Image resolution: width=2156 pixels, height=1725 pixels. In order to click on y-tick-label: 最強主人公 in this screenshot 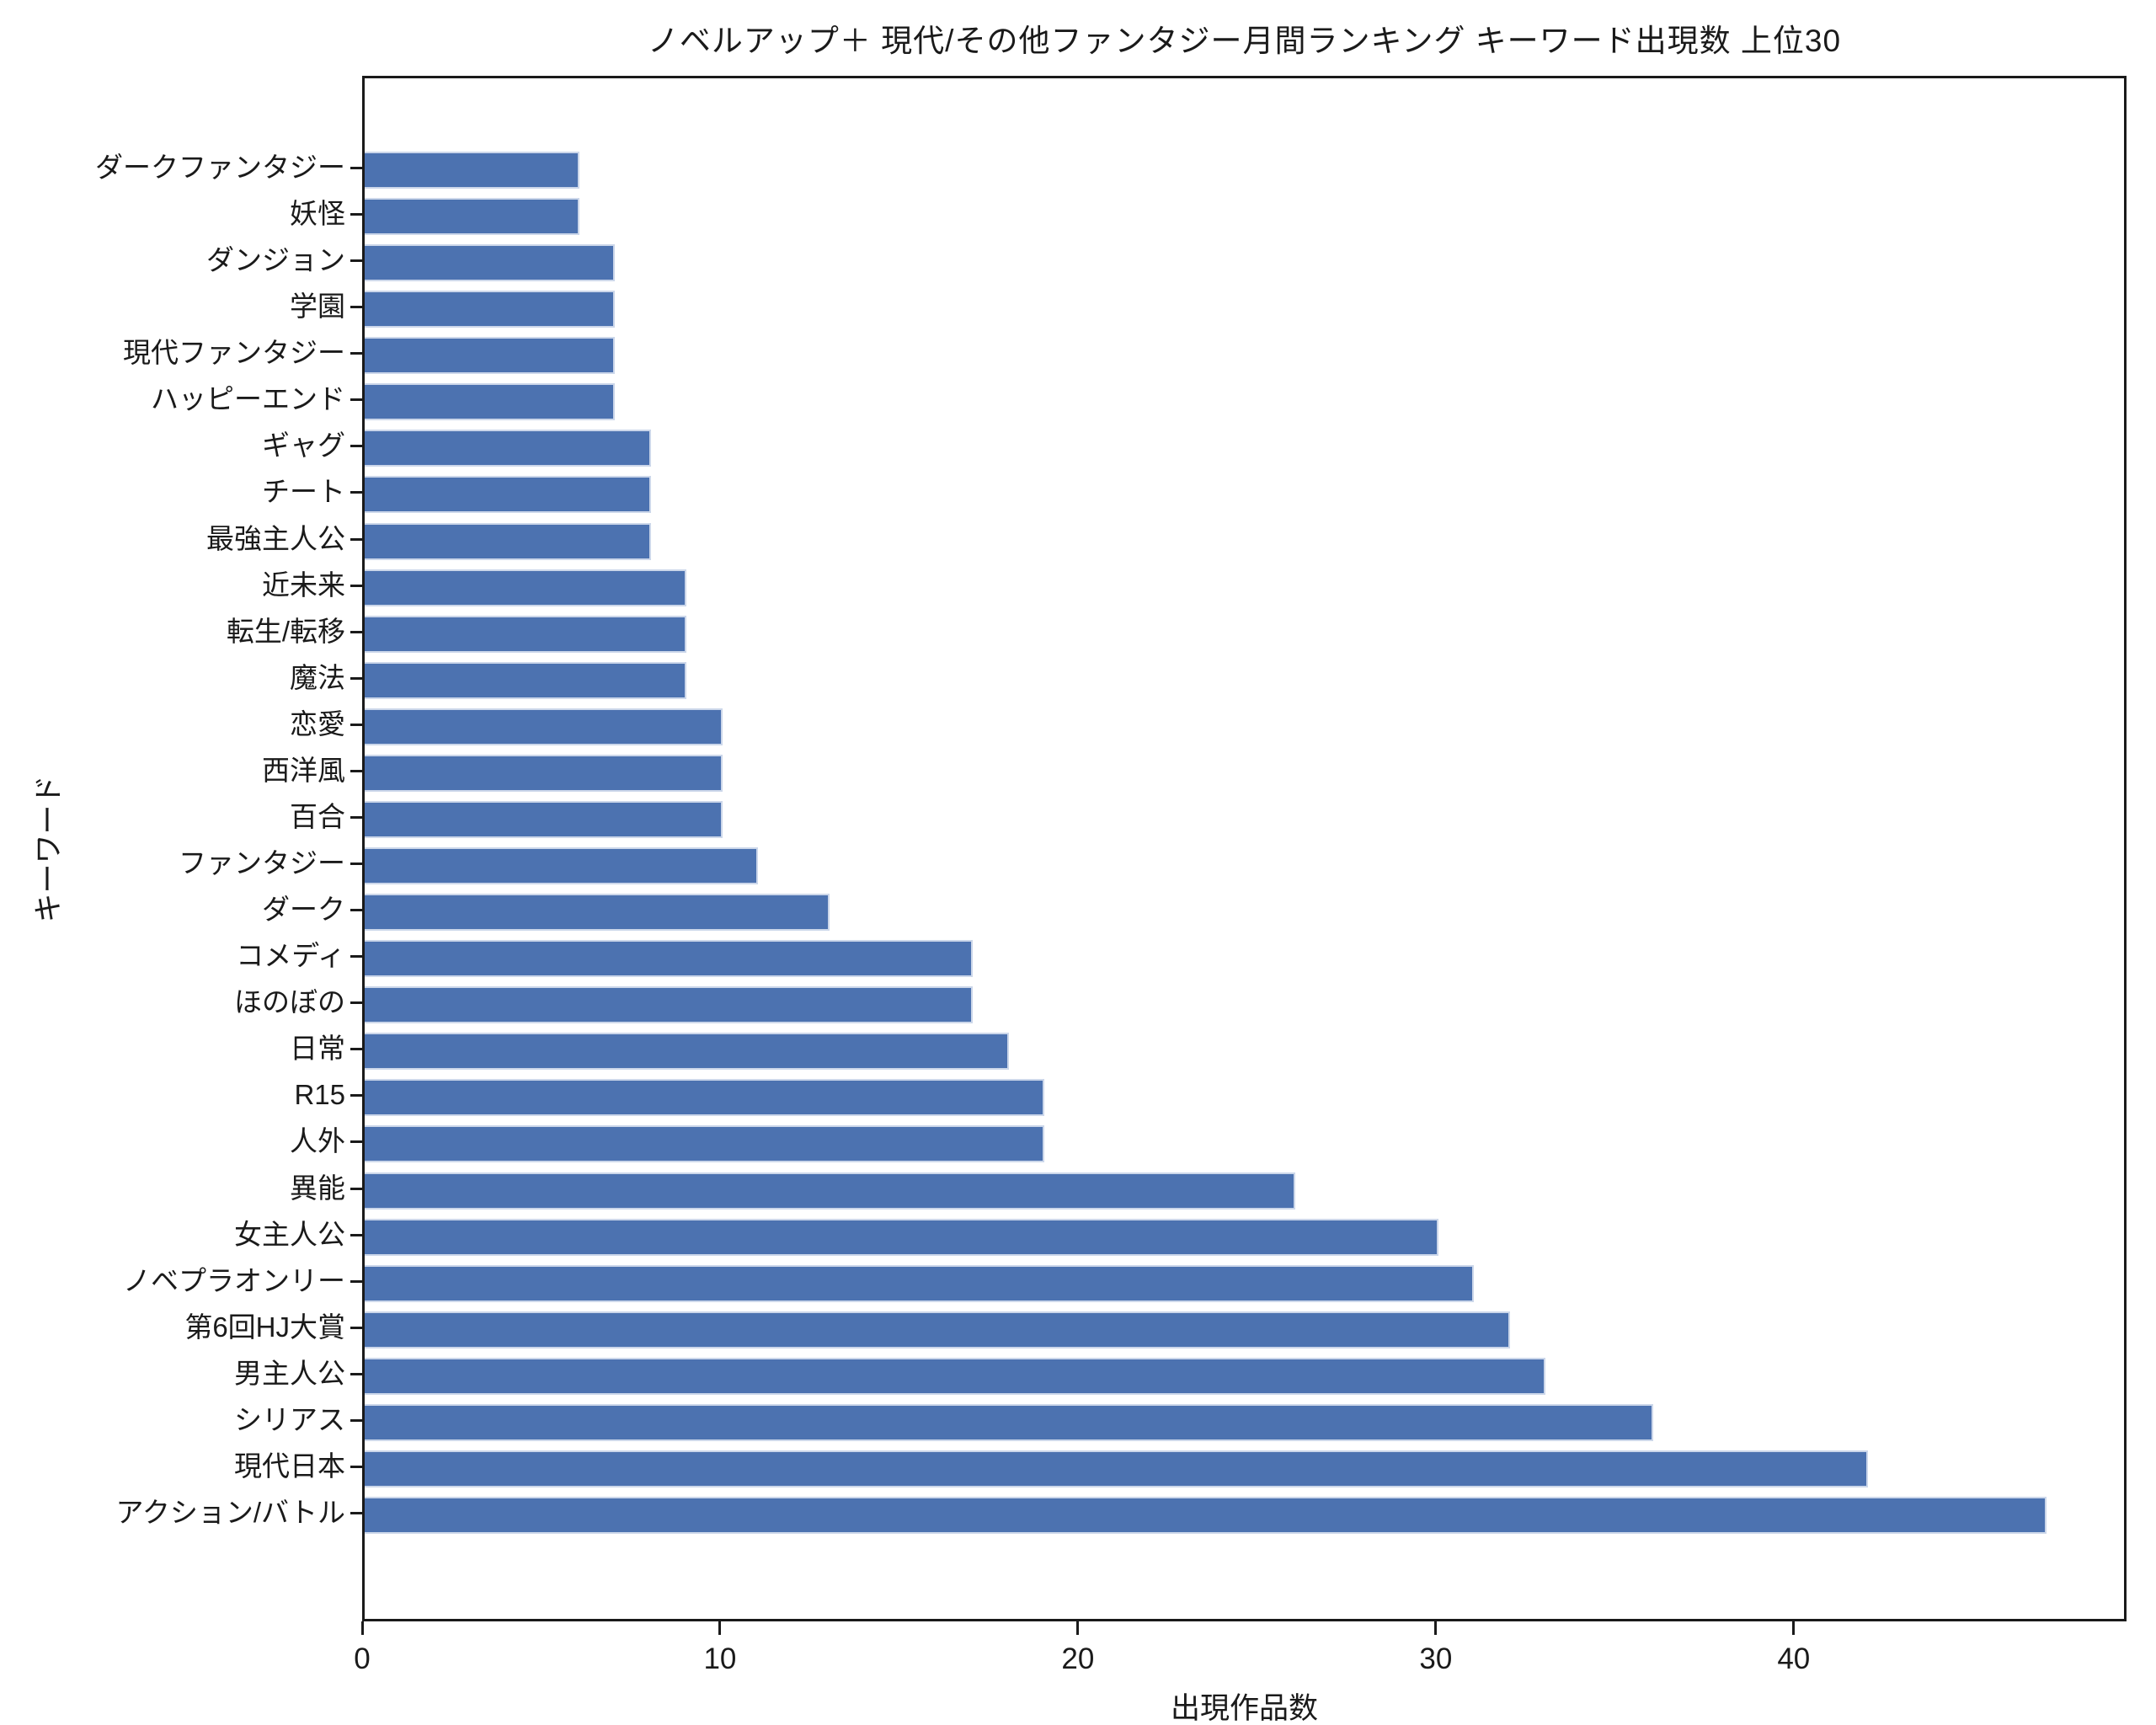, I will do `click(275, 538)`.